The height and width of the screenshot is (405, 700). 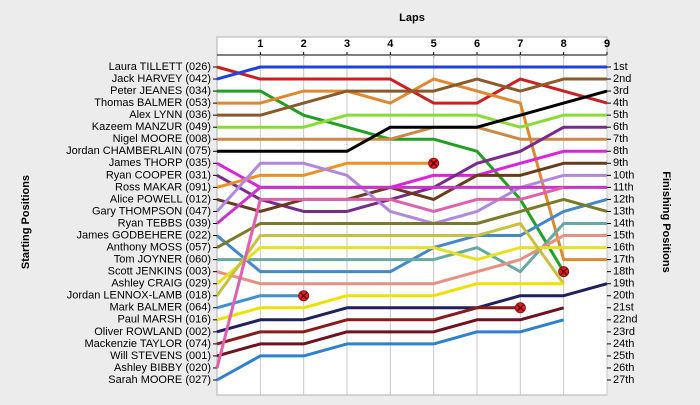 I want to click on y2-tick-label: 26th, so click(x=623, y=368).